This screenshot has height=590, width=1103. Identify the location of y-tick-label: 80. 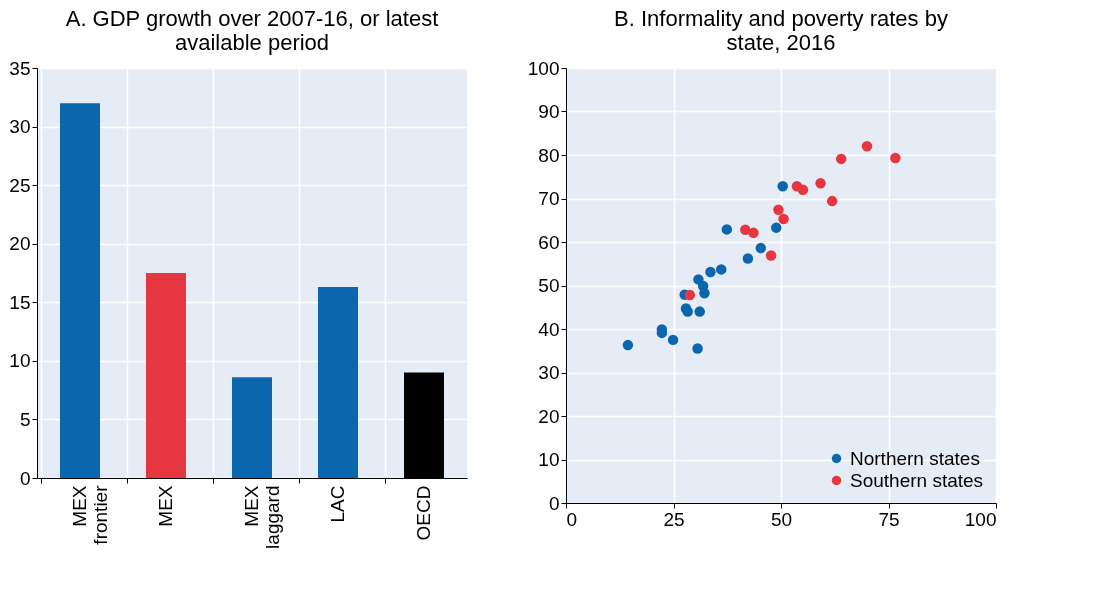
(549, 155).